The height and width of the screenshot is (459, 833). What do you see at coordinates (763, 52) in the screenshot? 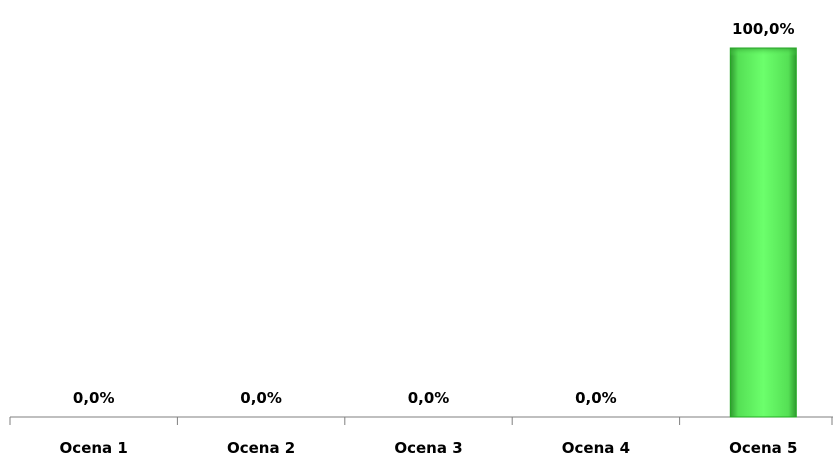
I see `bar-top-bevel` at bounding box center [763, 52].